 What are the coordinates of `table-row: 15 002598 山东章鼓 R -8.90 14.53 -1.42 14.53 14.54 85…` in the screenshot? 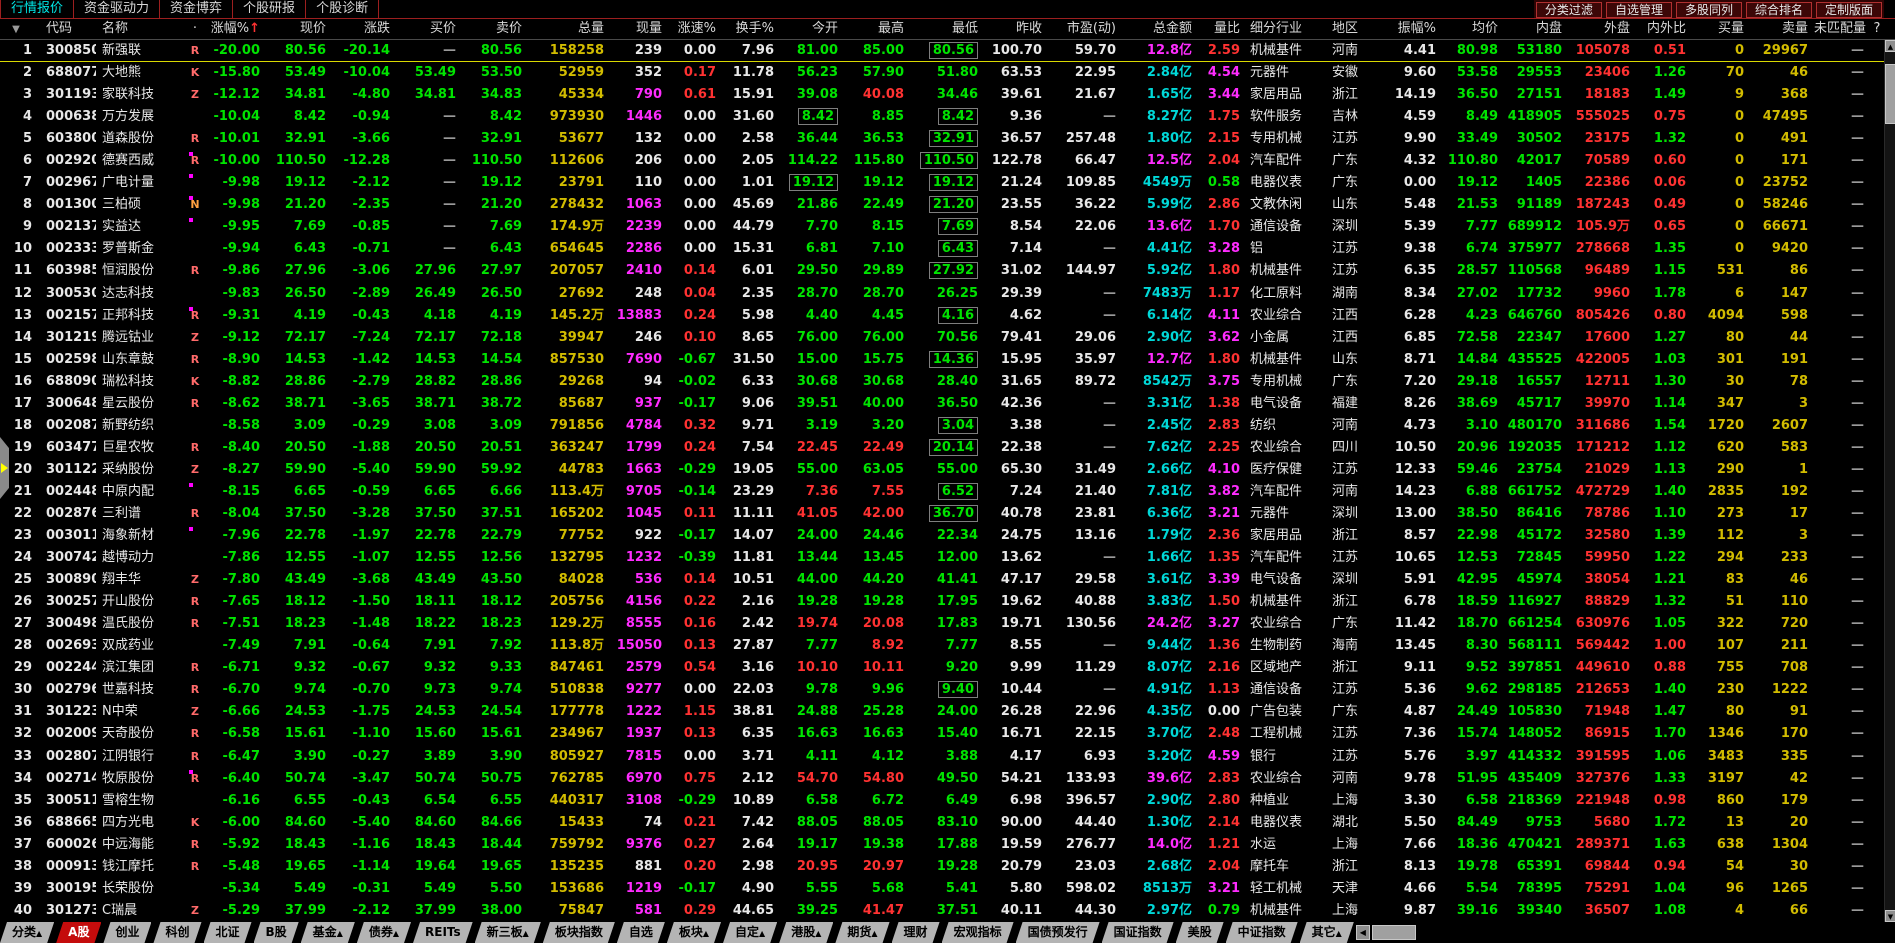 It's located at (942, 360).